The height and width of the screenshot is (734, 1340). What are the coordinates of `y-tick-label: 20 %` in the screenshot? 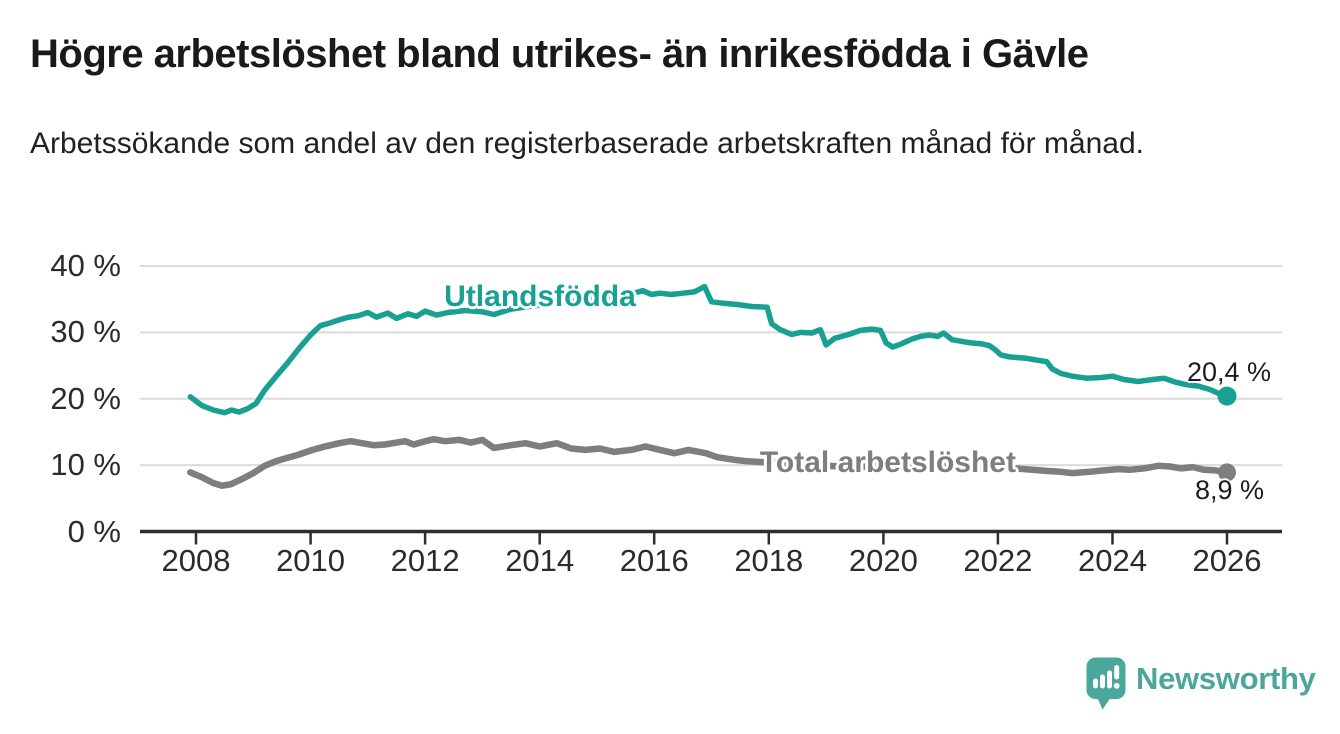 It's located at (85, 398).